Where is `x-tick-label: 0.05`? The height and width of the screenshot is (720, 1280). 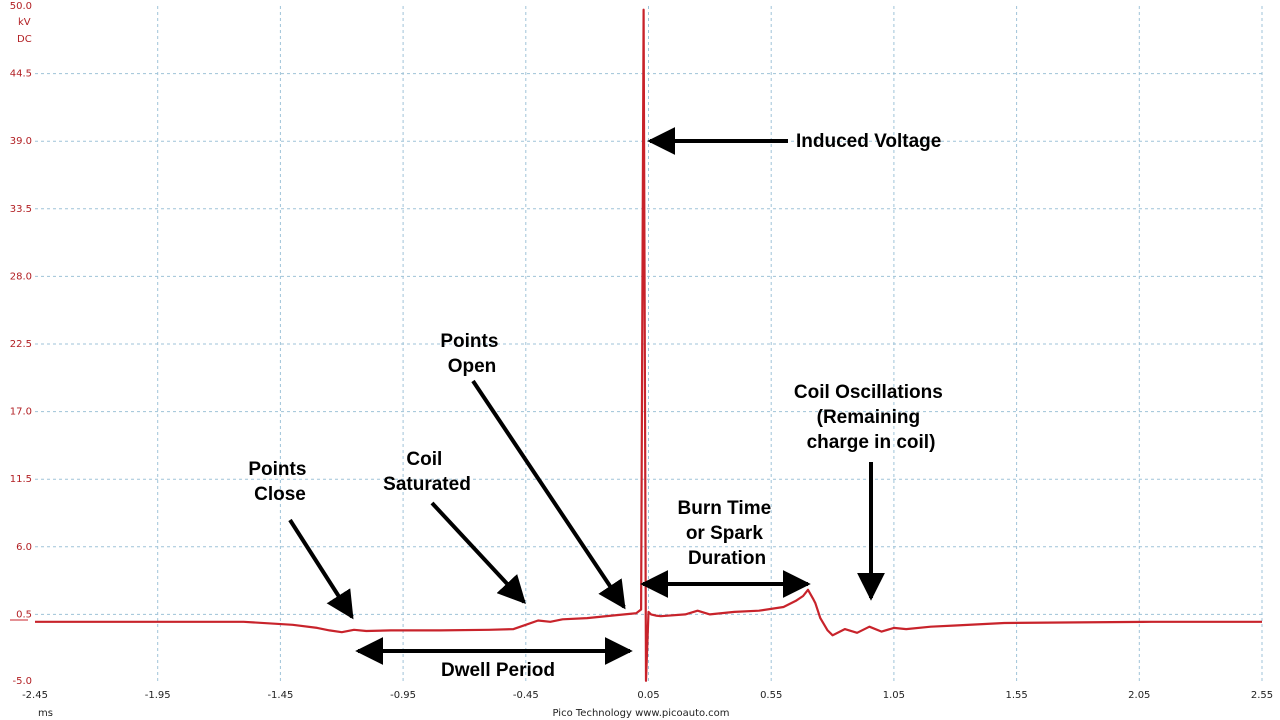
x-tick-label: 0.05 is located at coordinates (648, 695).